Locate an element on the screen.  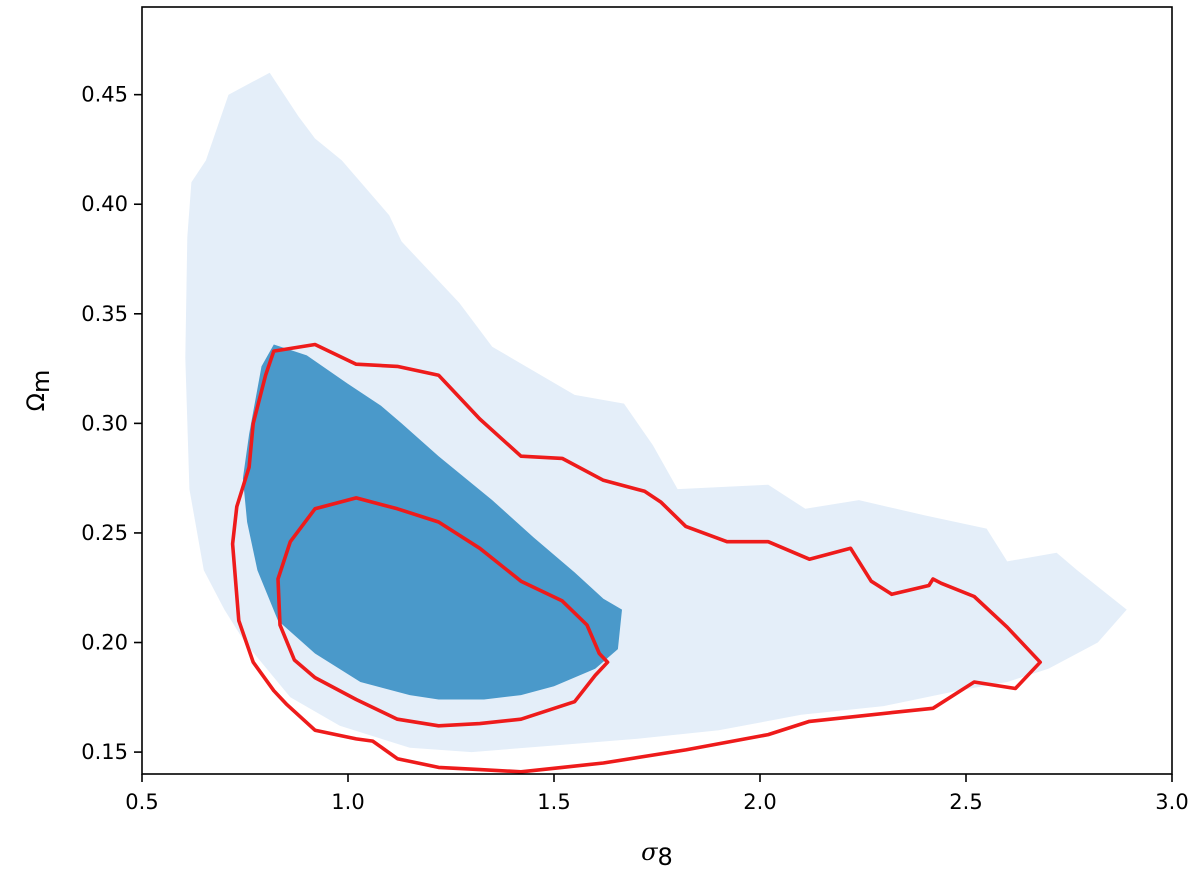
x-tick-label: 3.0 is located at coordinates (1171, 802).